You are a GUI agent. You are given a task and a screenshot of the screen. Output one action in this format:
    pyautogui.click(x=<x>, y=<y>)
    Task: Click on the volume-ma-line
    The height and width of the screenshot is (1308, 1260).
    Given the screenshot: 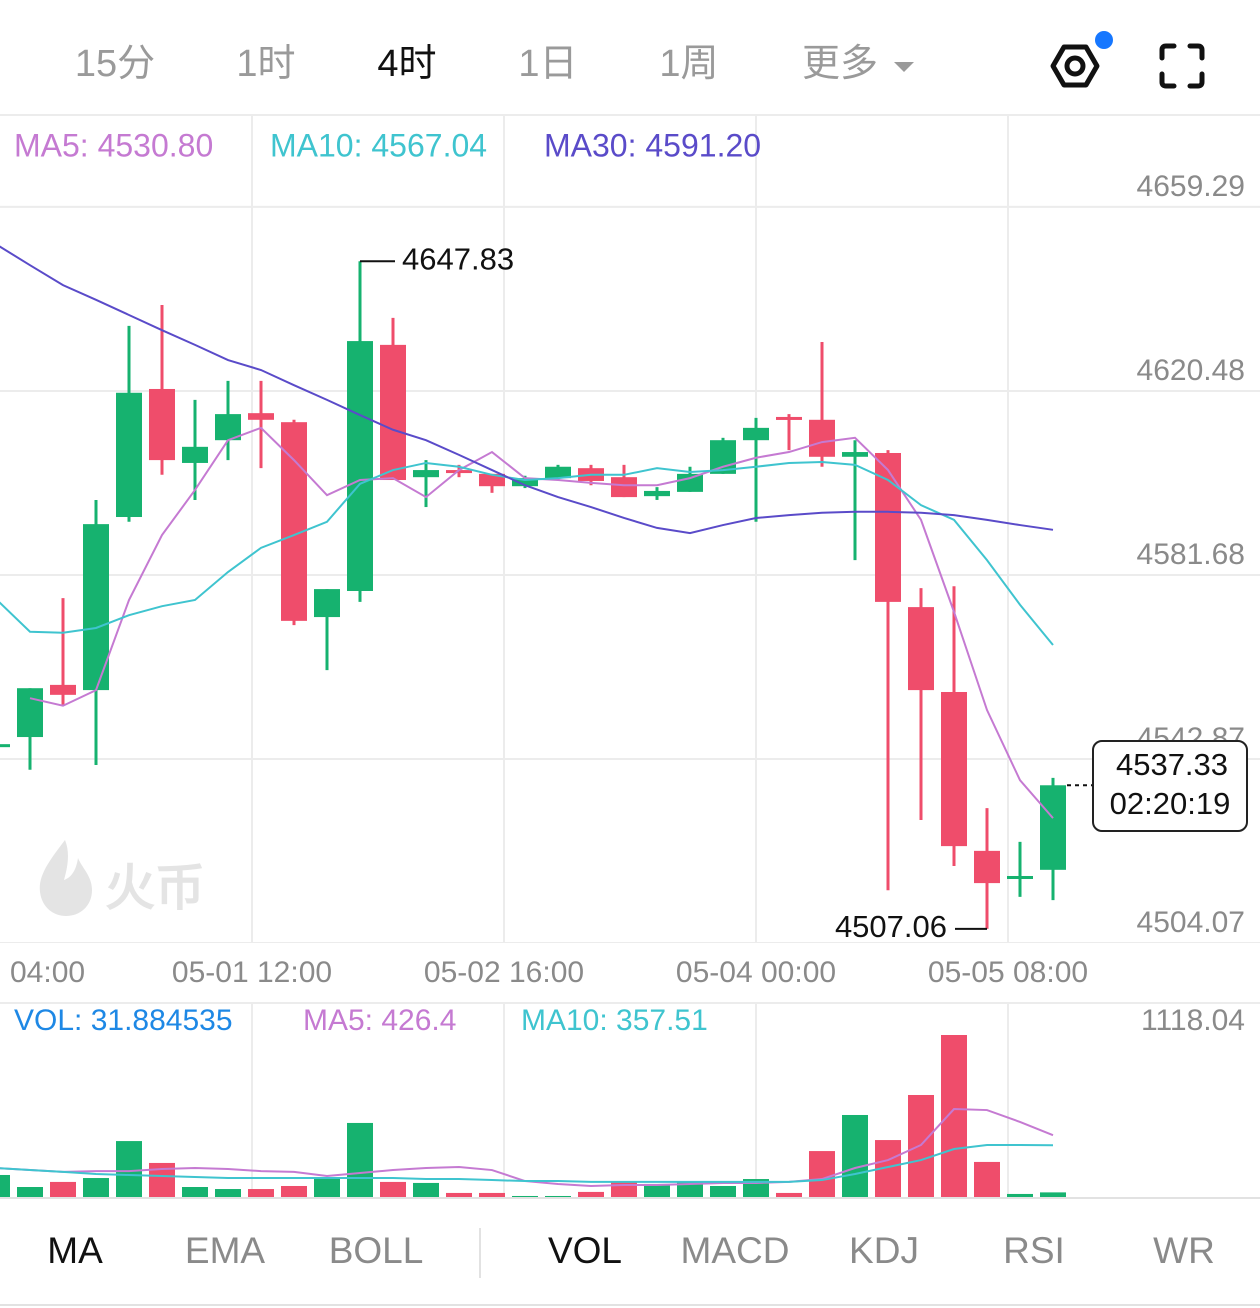 What is the action you would take?
    pyautogui.click(x=527, y=1163)
    